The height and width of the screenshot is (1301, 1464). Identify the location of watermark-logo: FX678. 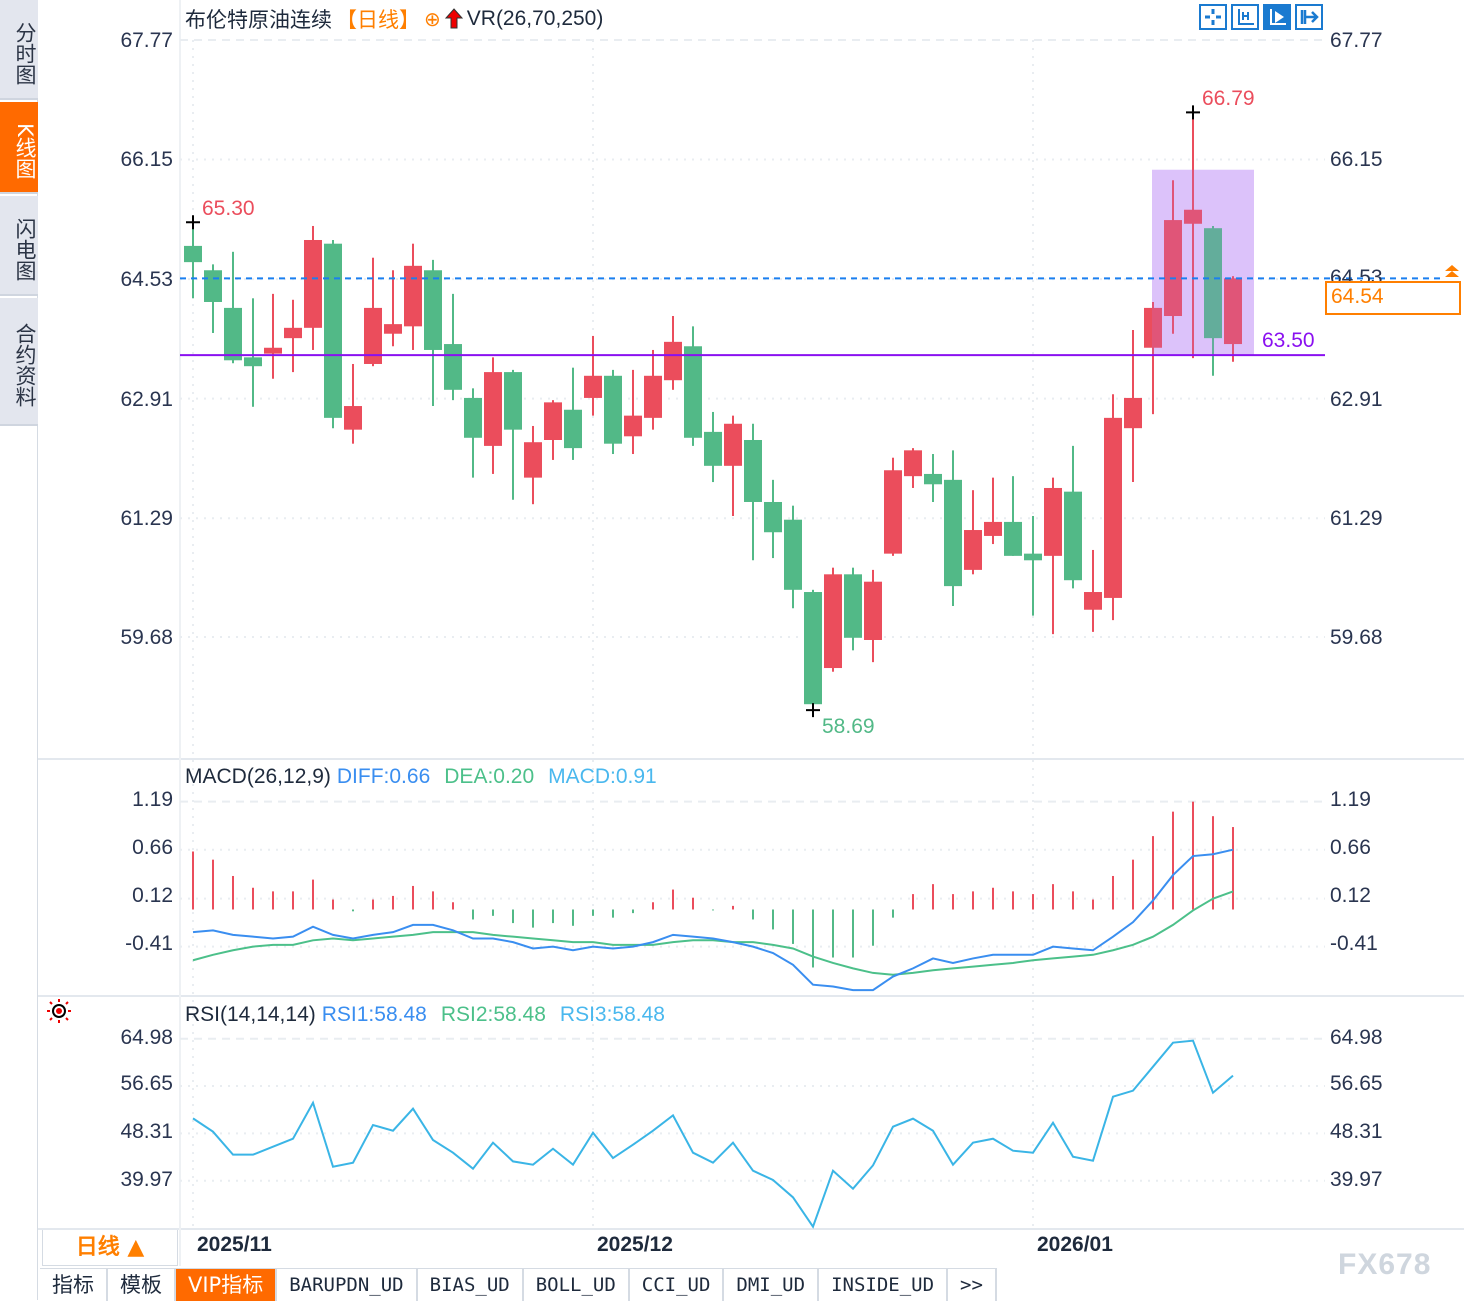
(1385, 1264).